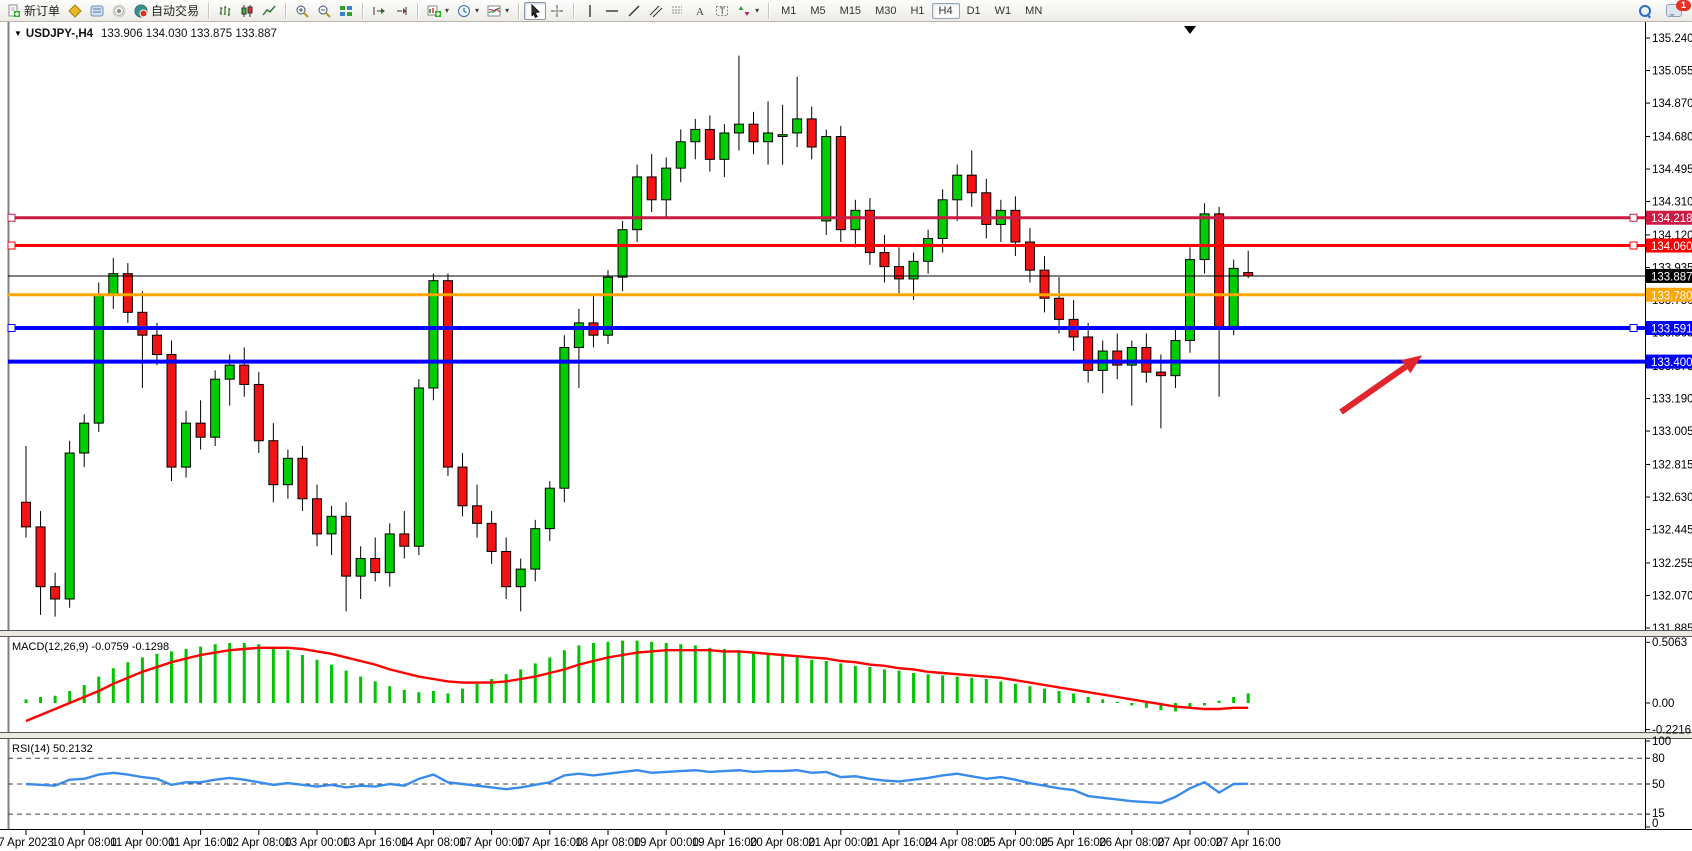 The image size is (1692, 851). I want to click on fibonacci-icon, so click(678, 11).